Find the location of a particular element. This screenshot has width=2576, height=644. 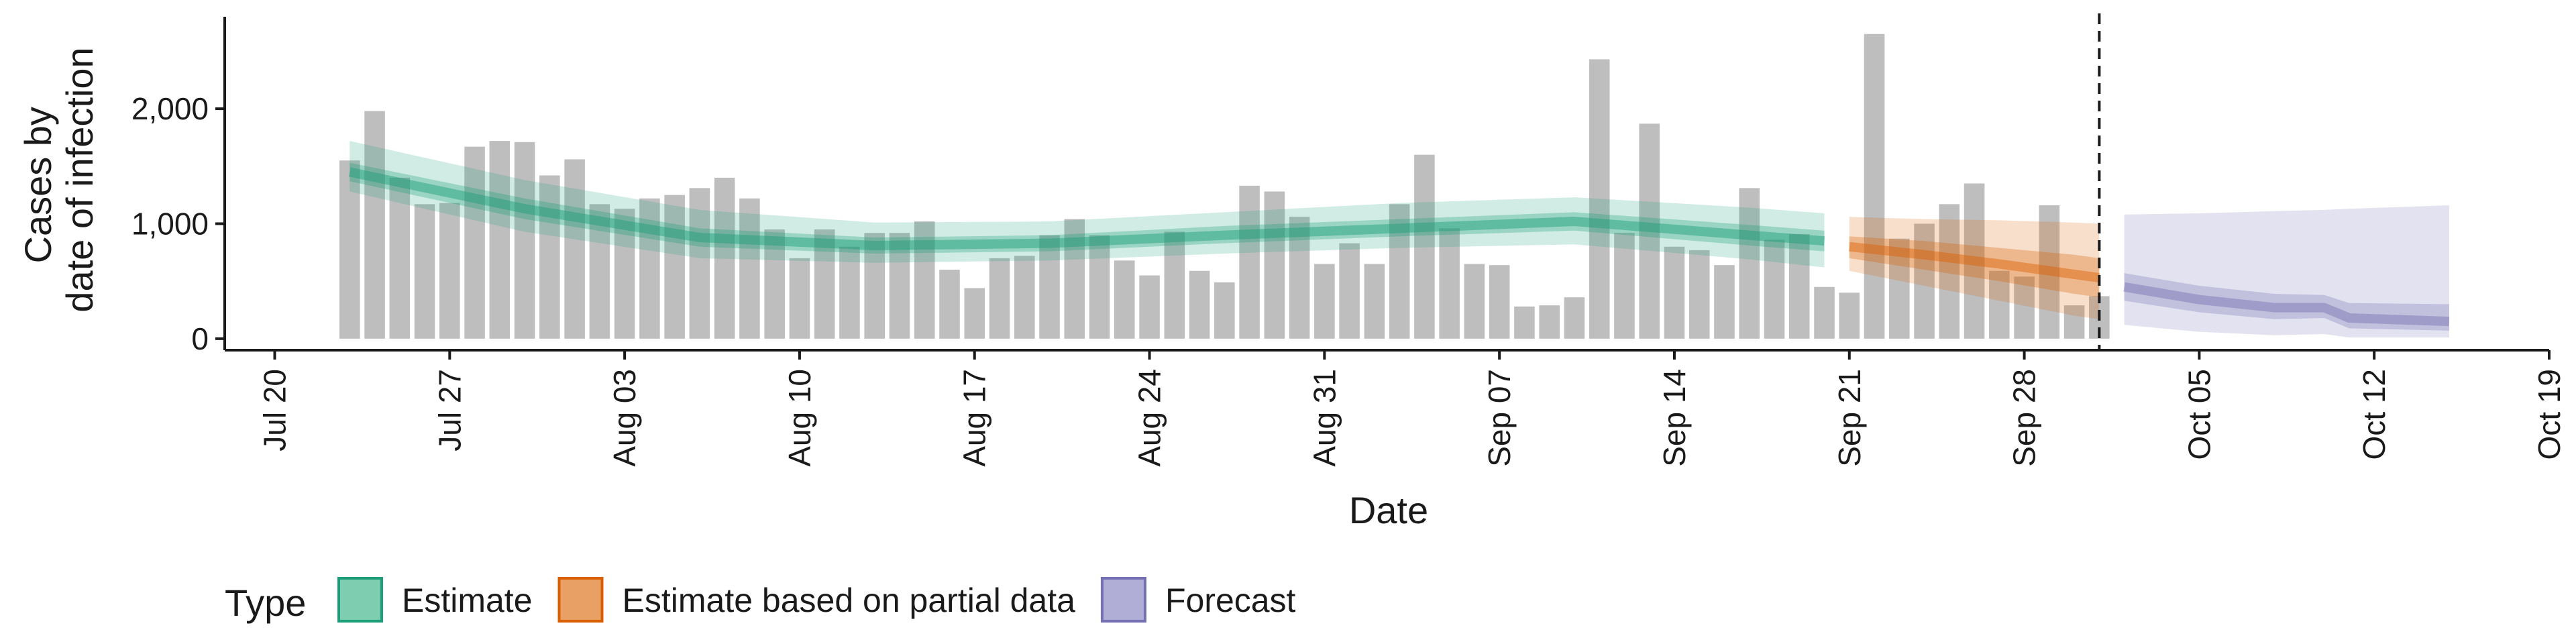

forecast-outer-band is located at coordinates (2286, 271).